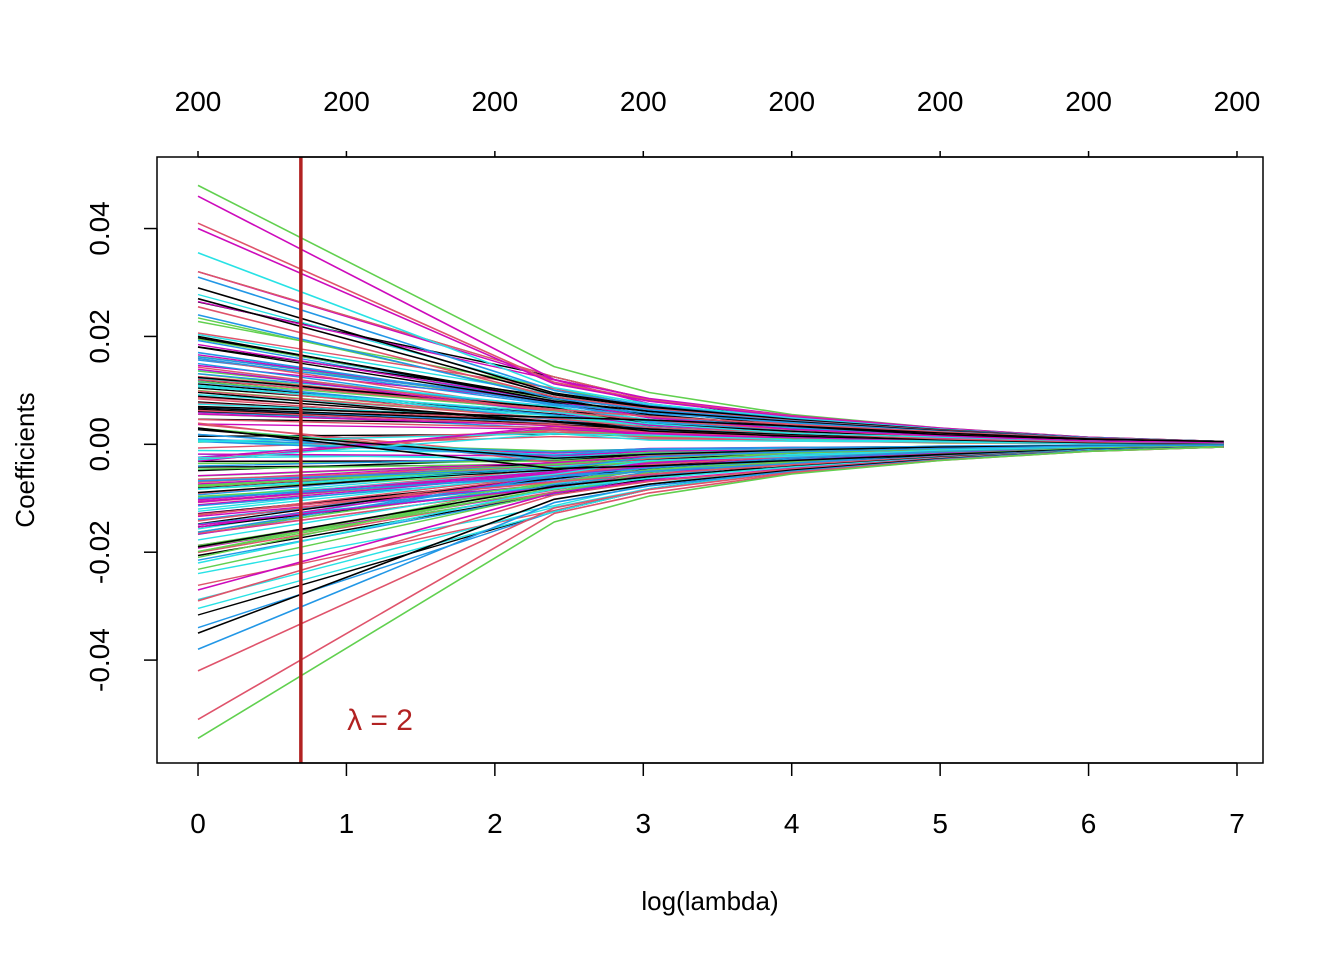 This screenshot has width=1344, height=960. Describe the element at coordinates (347, 823) in the screenshot. I see `x-tick-label: 1` at that location.